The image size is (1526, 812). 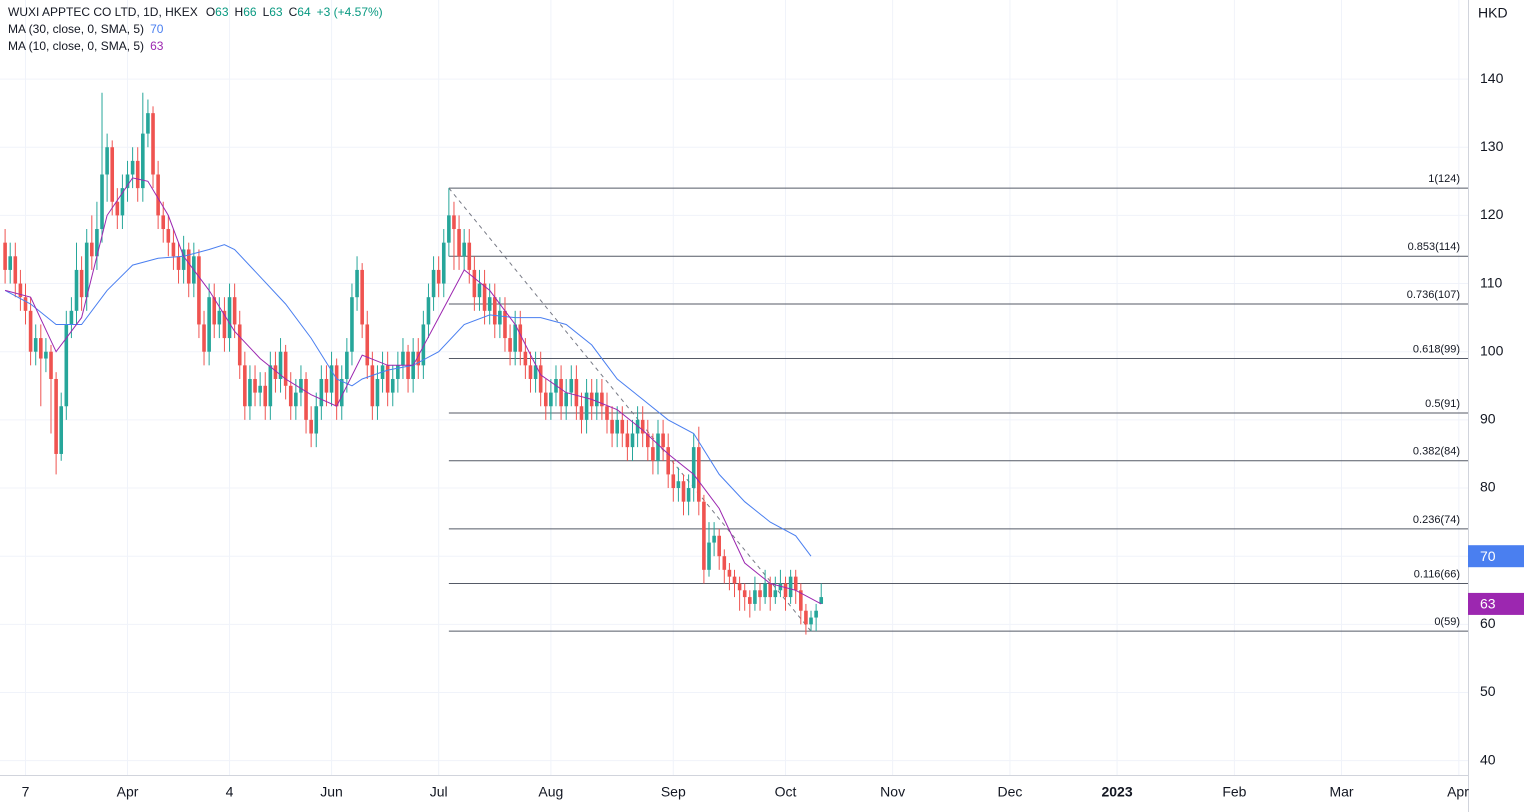 I want to click on ma-legend: MA (30, close, 0, SMA, 5) 70, so click(x=86, y=29).